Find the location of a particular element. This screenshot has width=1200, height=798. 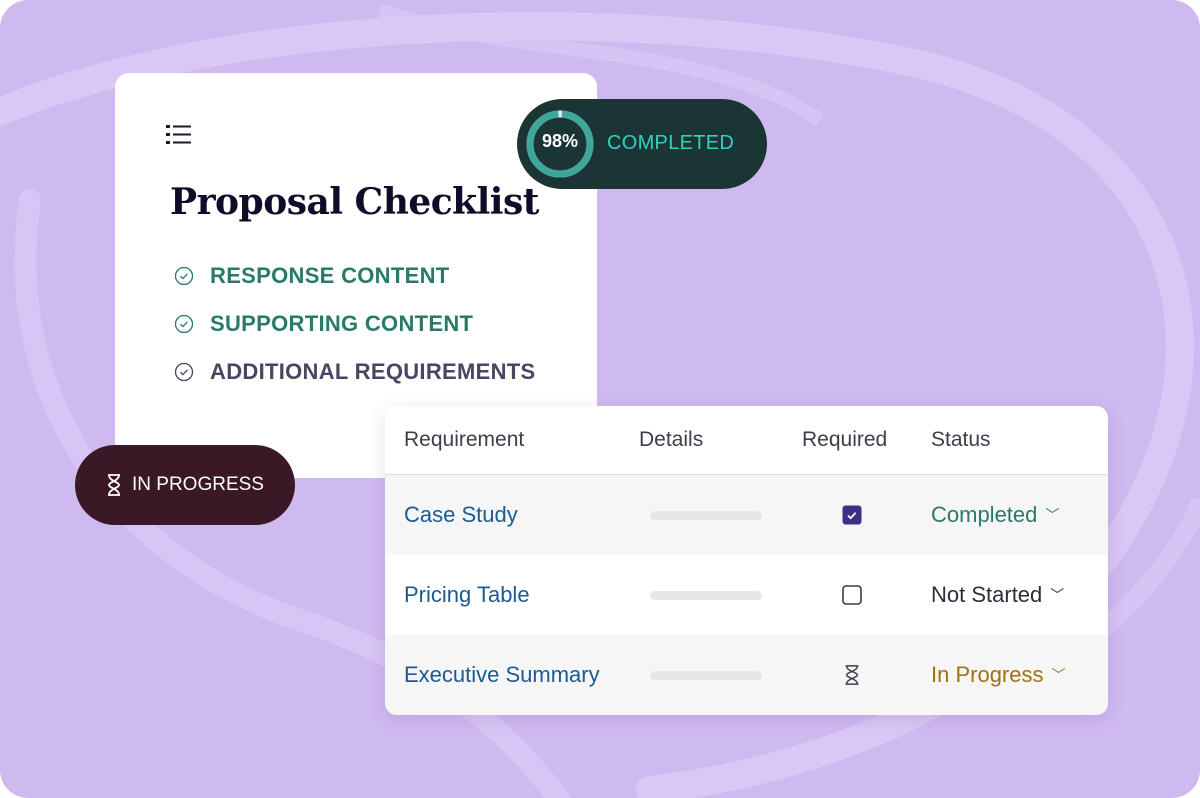

checklist-item-response-content: RESPONSE CONTENT is located at coordinates (312, 276).